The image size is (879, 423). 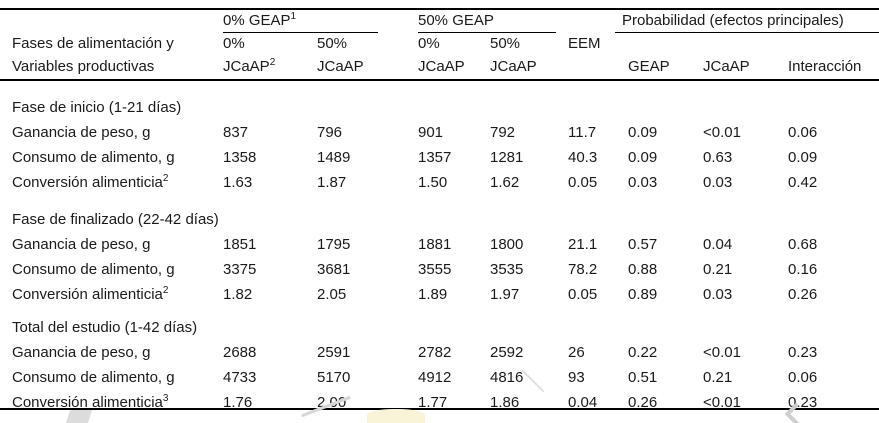 What do you see at coordinates (803, 402) in the screenshot?
I see `cell-value: 0.23` at bounding box center [803, 402].